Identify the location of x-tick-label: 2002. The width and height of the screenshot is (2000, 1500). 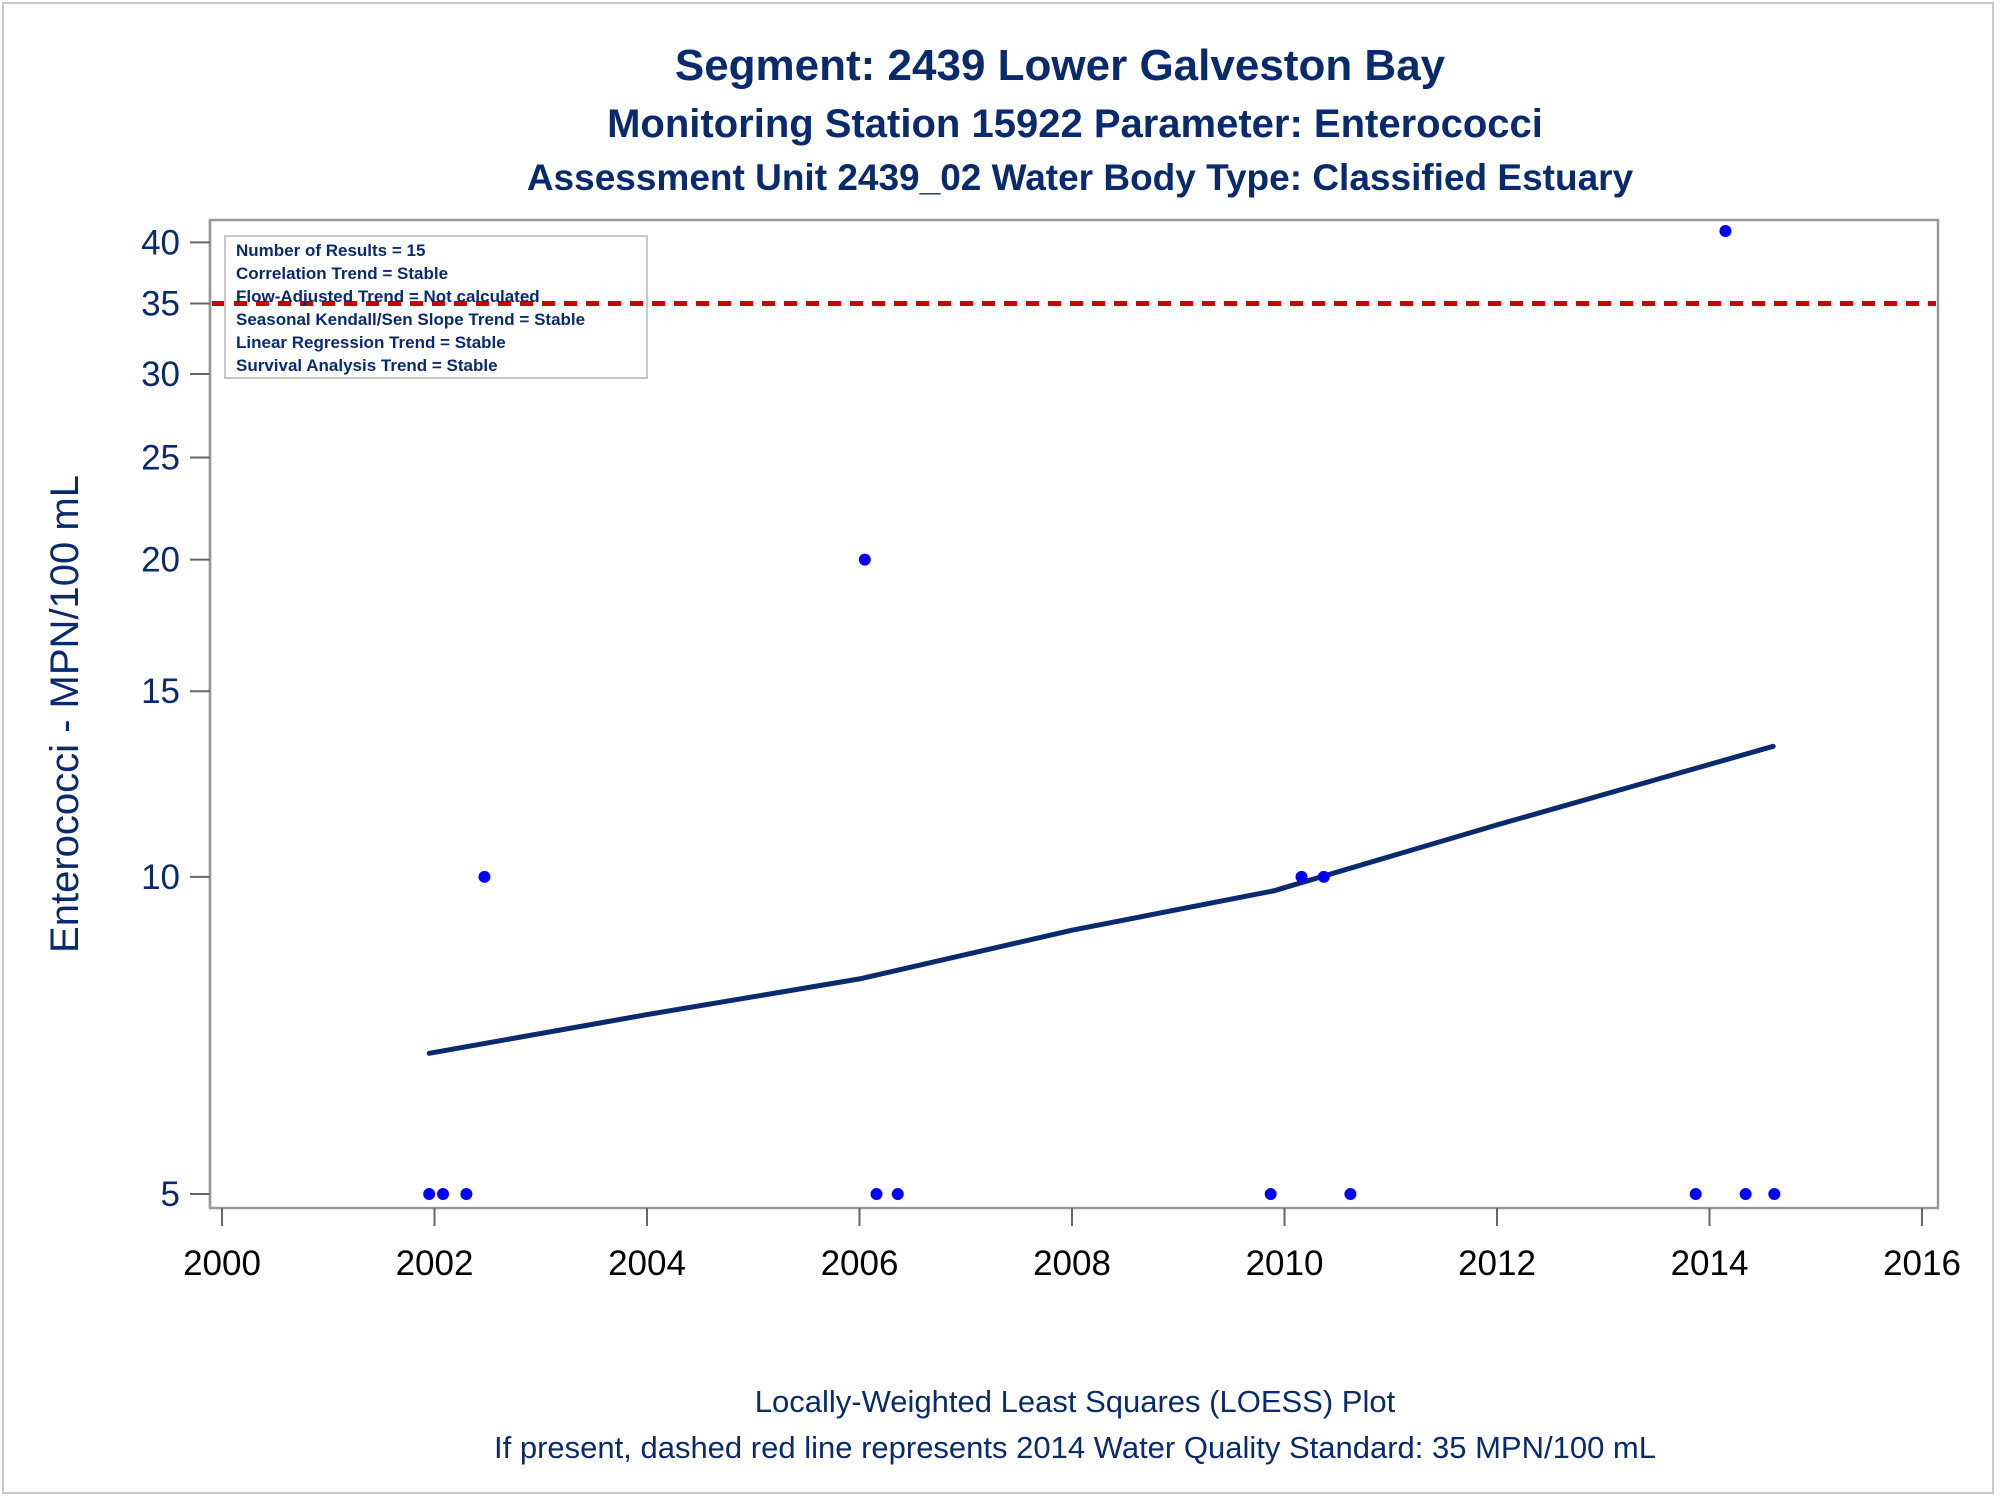
(435, 1263).